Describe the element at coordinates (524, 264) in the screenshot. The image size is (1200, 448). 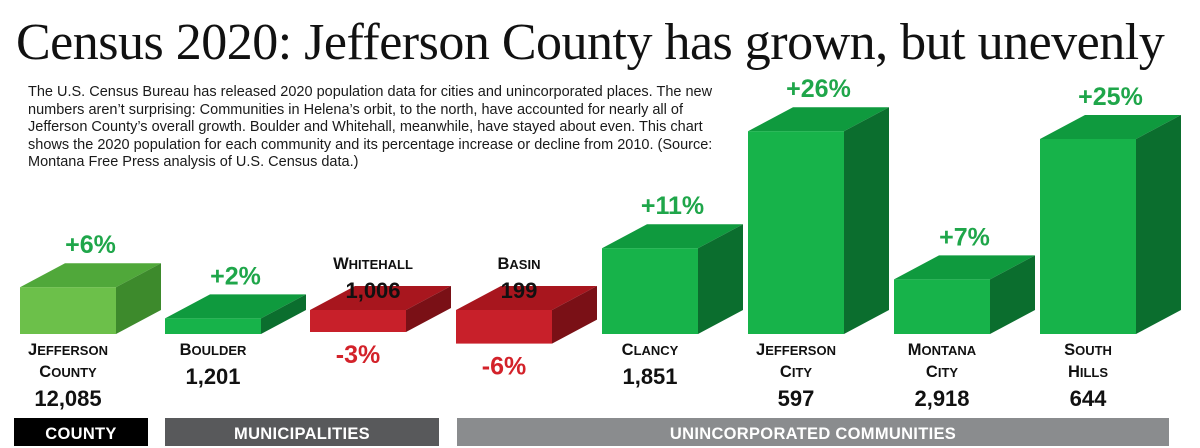
I see `label-segment: ASIN` at that location.